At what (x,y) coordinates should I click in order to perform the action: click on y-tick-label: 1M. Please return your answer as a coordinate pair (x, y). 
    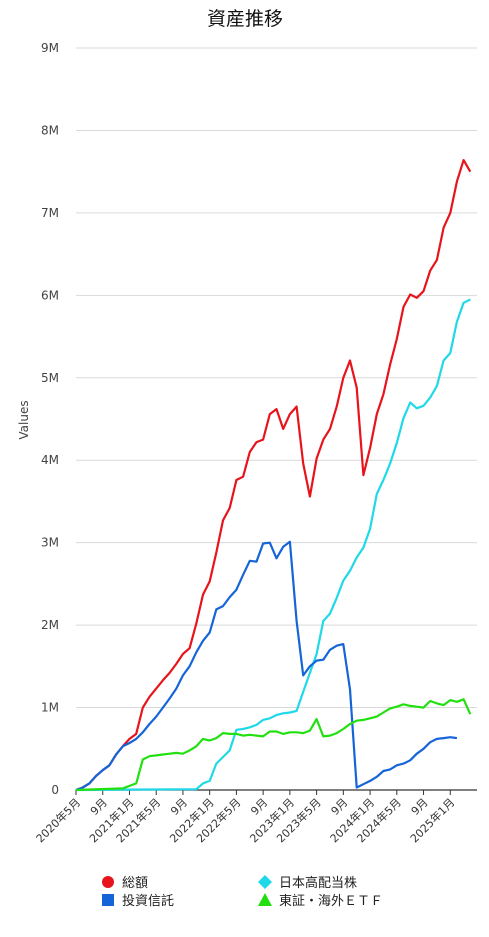
    Looking at the image, I should click on (50, 708).